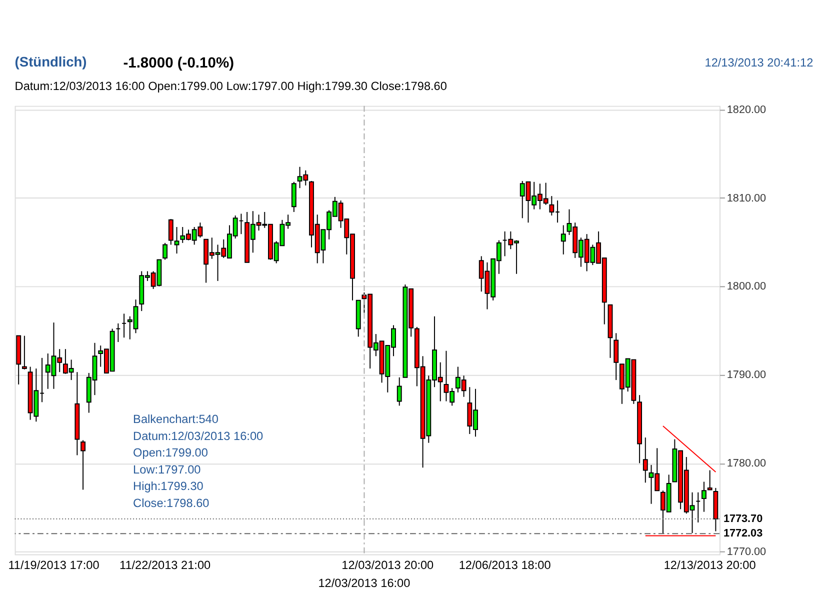  Describe the element at coordinates (165, 565) in the screenshot. I see `x-tick-label: 11/22/2013 21:00` at that location.